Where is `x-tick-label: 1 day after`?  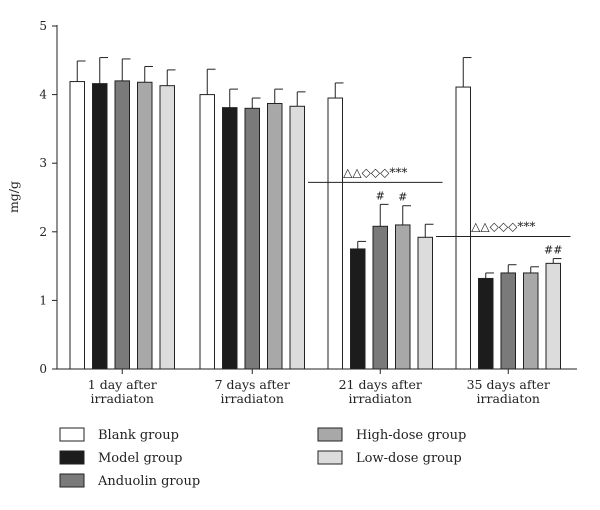 x-tick-label: 1 day after is located at coordinates (122, 384).